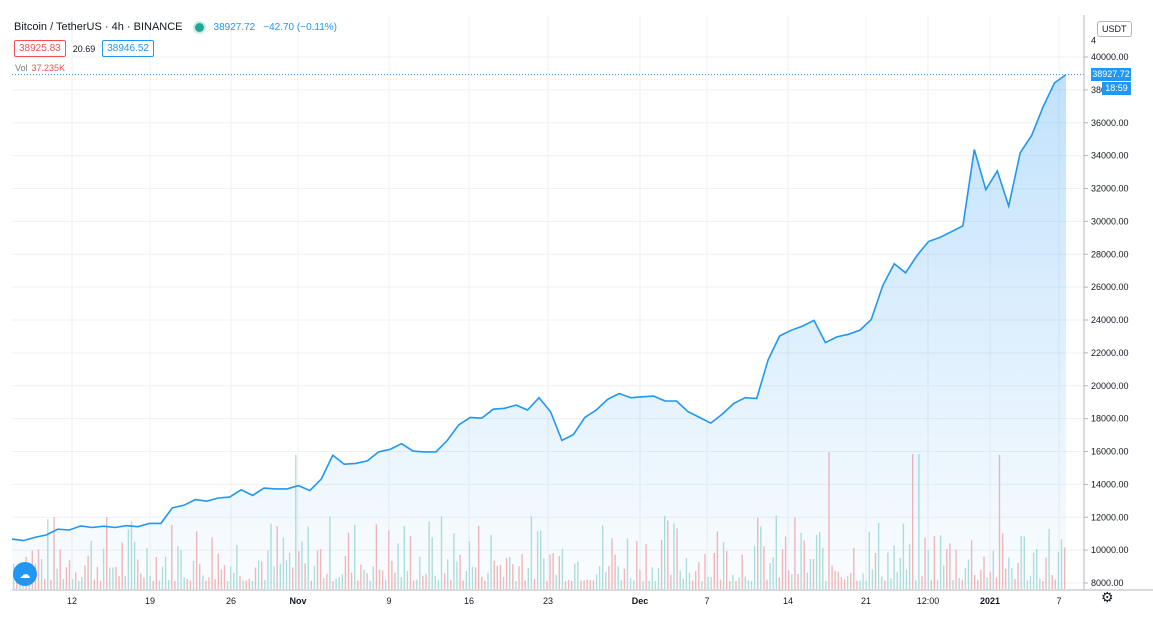  Describe the element at coordinates (1110, 353) in the screenshot. I see `y-tick-label: 22000.00` at that location.